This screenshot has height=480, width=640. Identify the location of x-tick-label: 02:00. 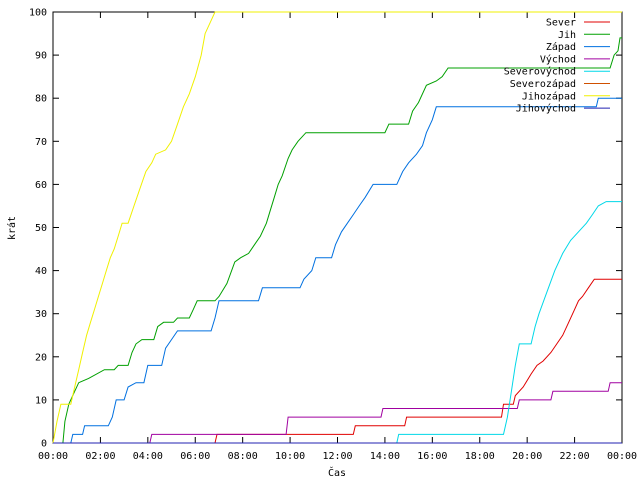
(100, 456).